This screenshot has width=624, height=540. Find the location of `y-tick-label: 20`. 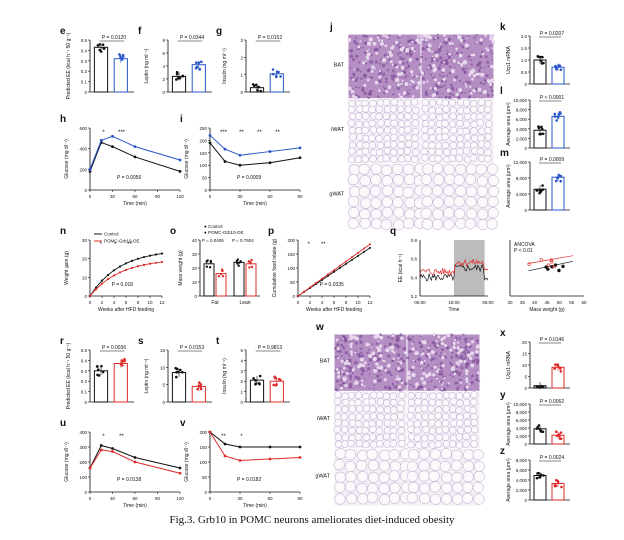

y-tick-label: 20 is located at coordinates (195, 268).